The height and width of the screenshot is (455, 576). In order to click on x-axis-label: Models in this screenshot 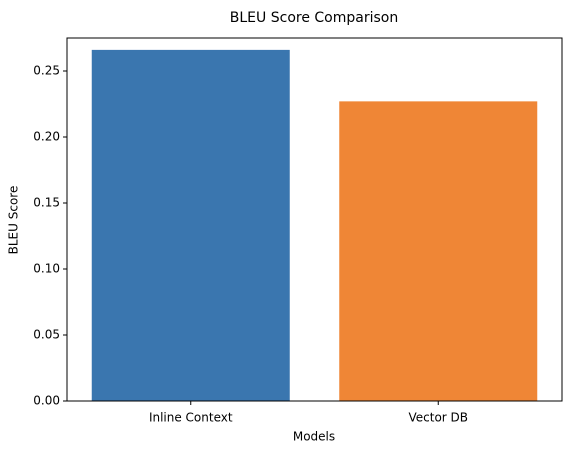, I will do `click(314, 437)`.